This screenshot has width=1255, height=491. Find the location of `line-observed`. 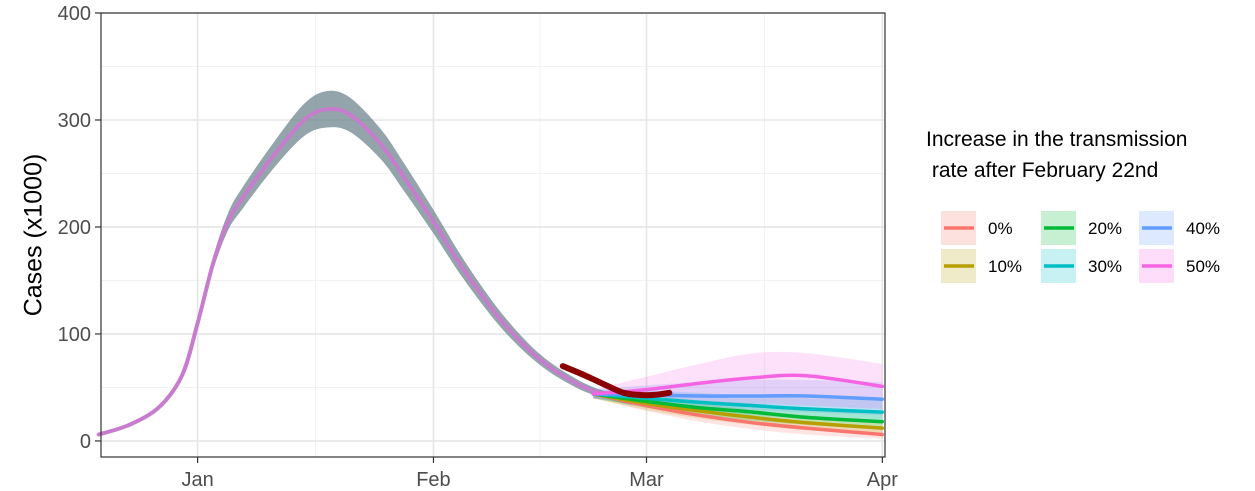

line-observed is located at coordinates (616, 381).